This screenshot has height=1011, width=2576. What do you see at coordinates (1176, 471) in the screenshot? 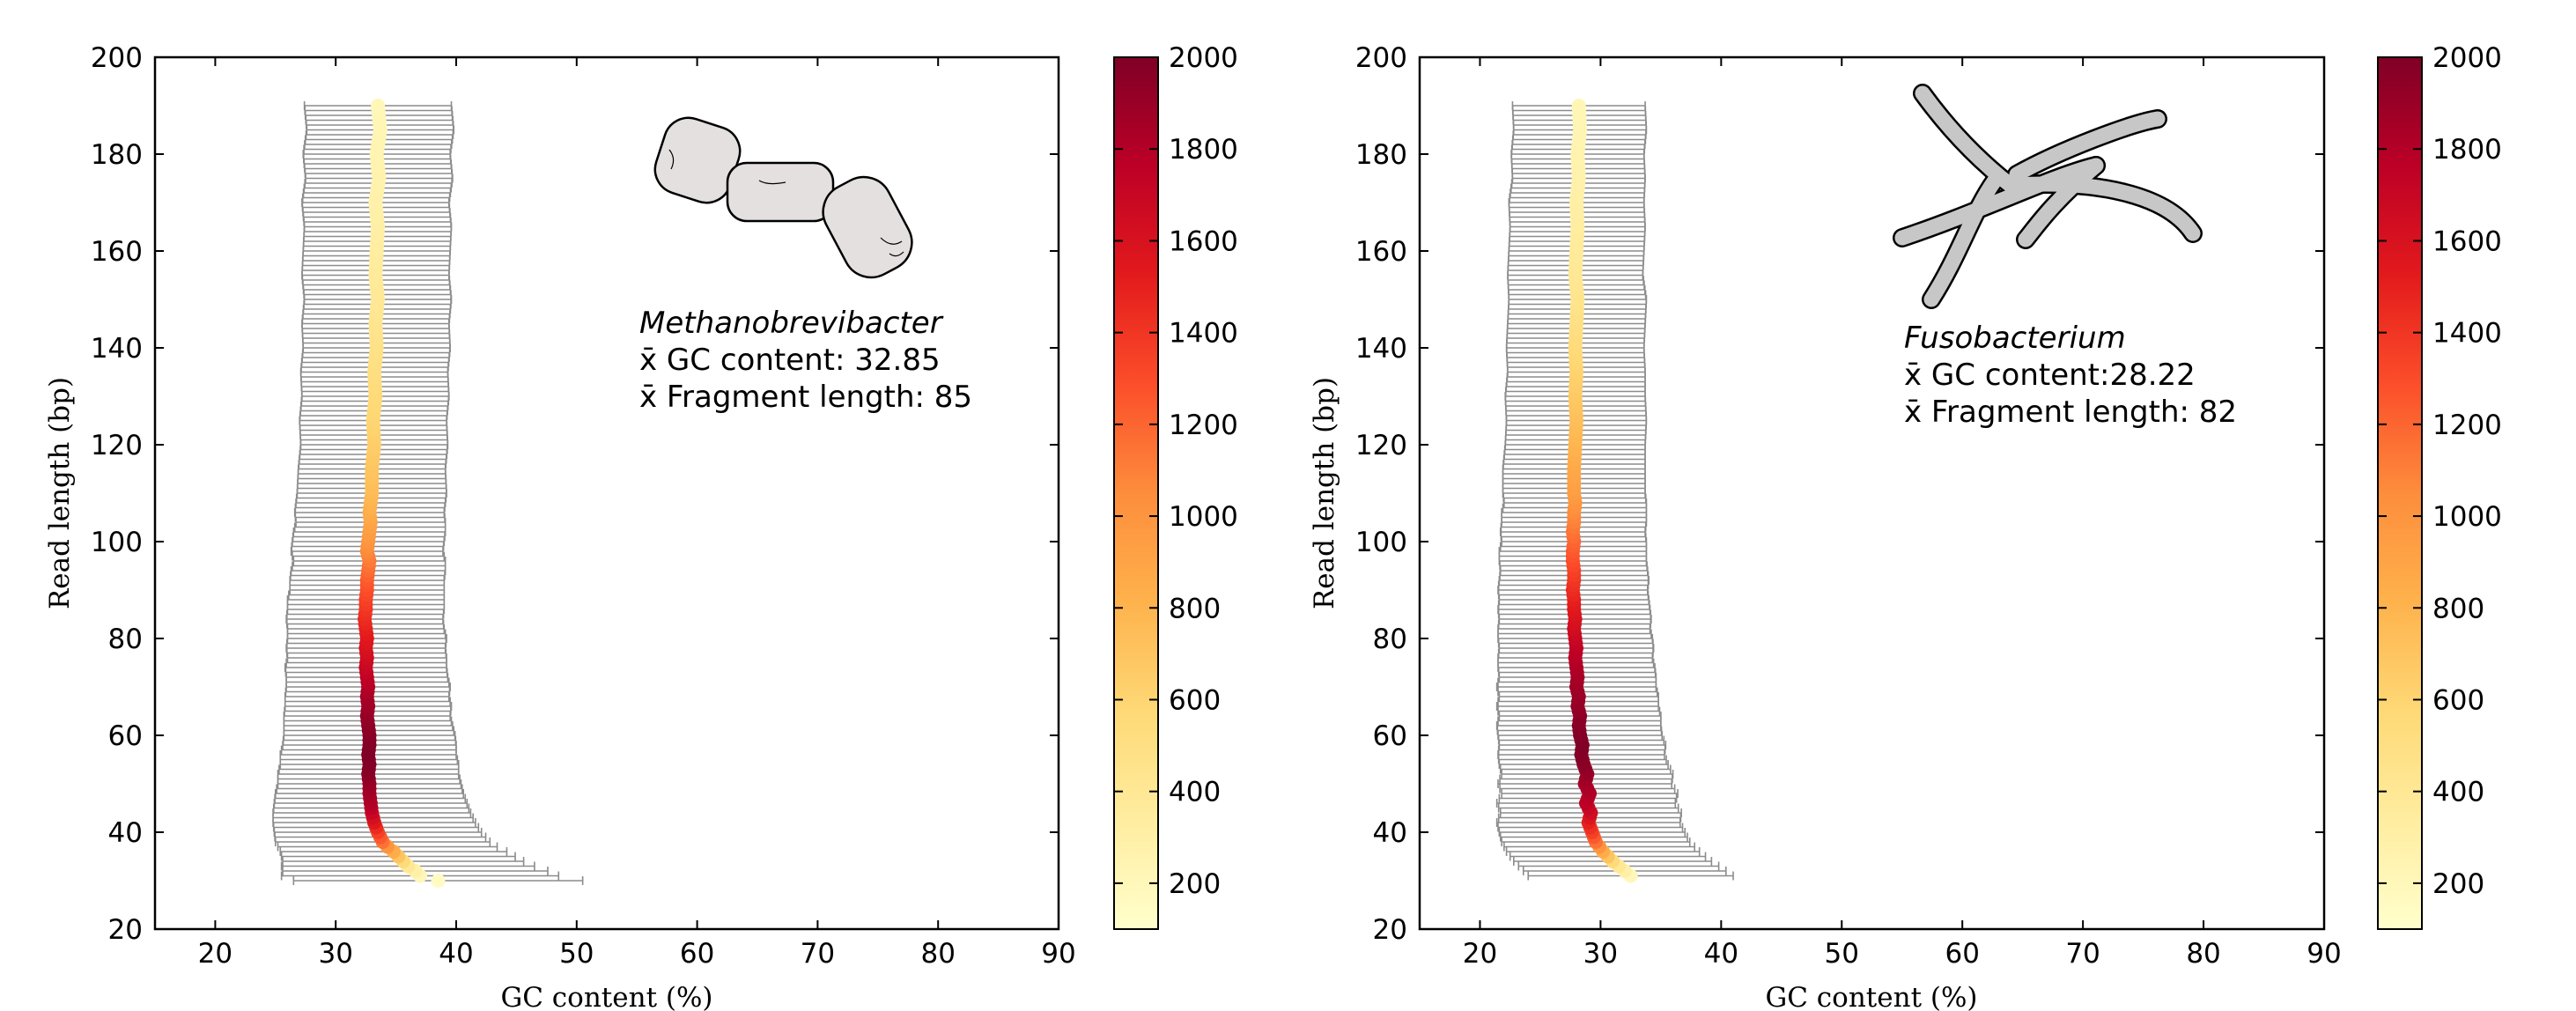
I see `colorbar-ticks-1: 200 400 600 800 1000 1200 1400 1600 1800 2000` at bounding box center [1176, 471].